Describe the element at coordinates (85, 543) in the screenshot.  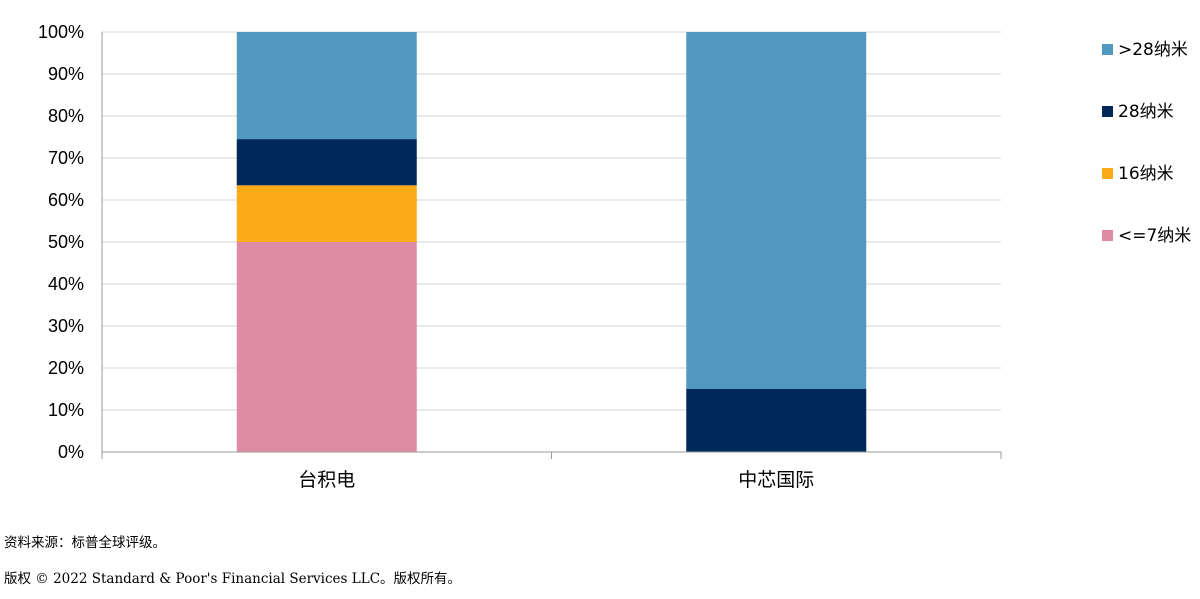
I see `source-note: 资料来源：标普全球评级。` at that location.